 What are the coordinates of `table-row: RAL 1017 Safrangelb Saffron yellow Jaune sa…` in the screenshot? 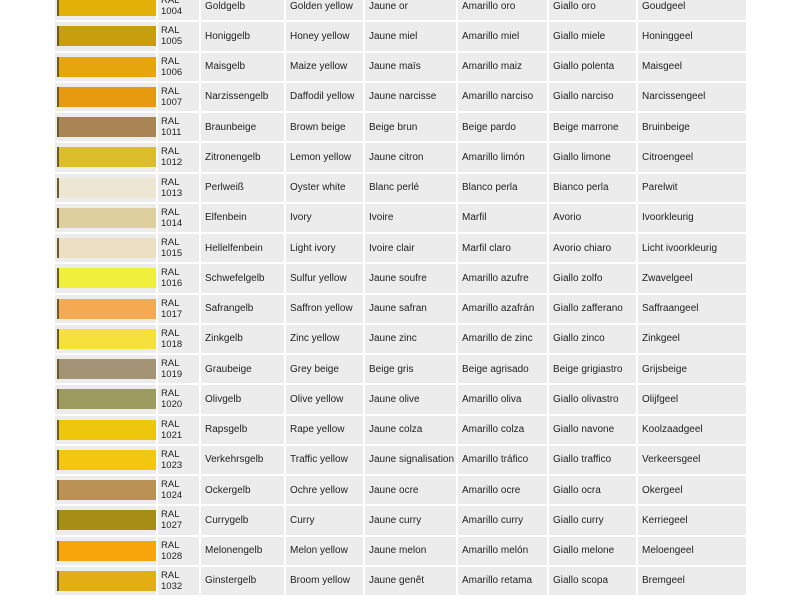 It's located at (400, 308).